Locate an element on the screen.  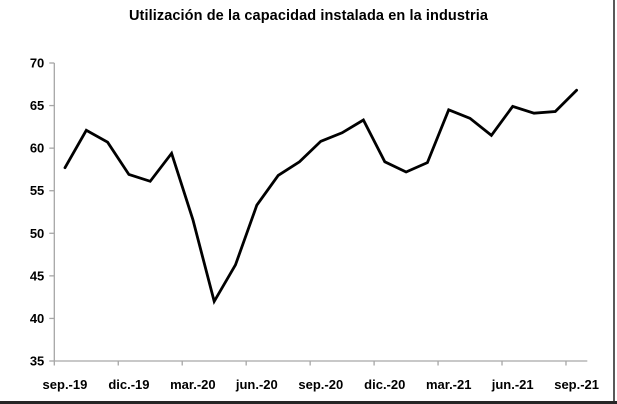
y-axis-tick-label: 60 is located at coordinates (37, 148).